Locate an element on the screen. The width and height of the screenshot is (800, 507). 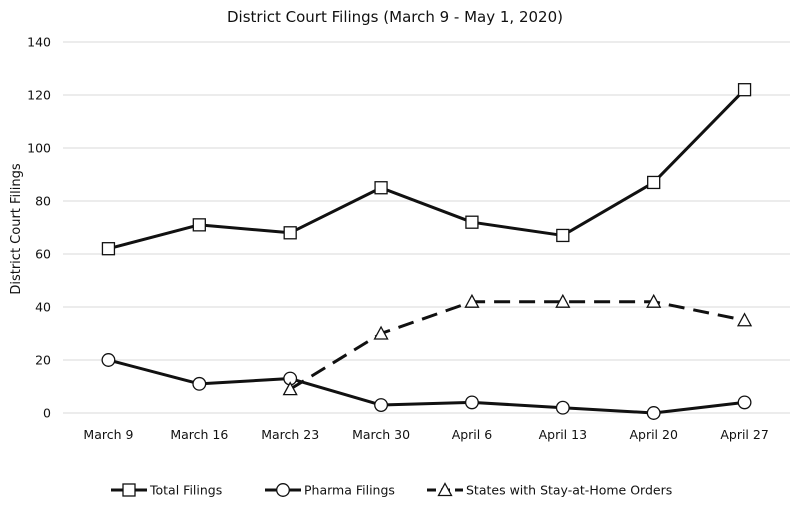
x-tick-label: April 6 is located at coordinates (472, 434).